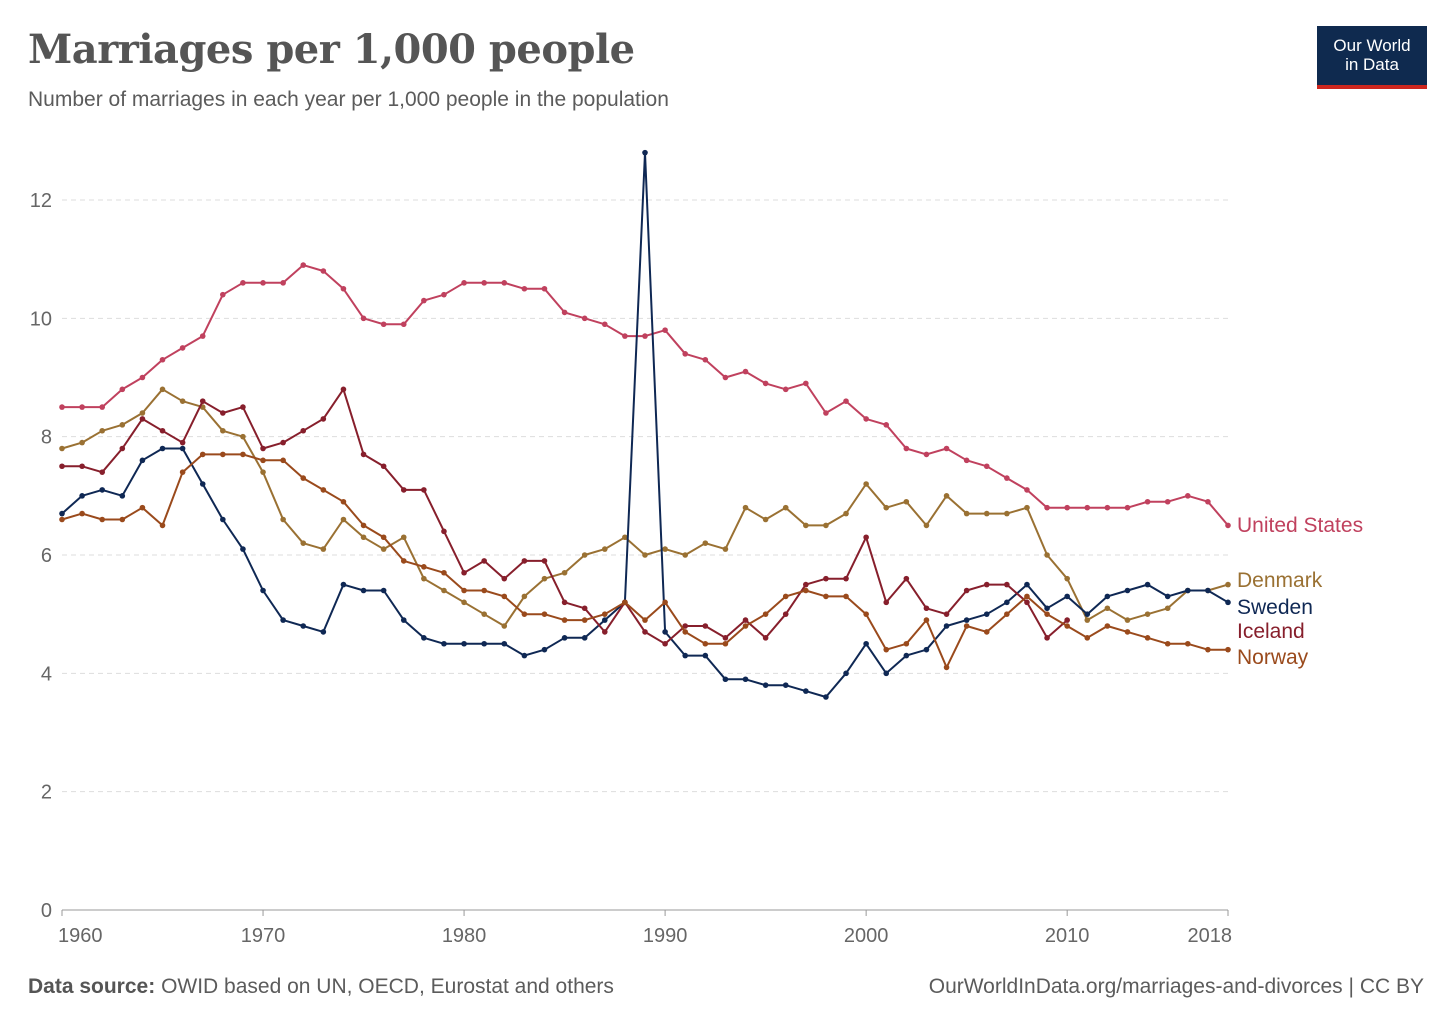 This screenshot has width=1456, height=1028. I want to click on series-label-norway: Norway, so click(1273, 657).